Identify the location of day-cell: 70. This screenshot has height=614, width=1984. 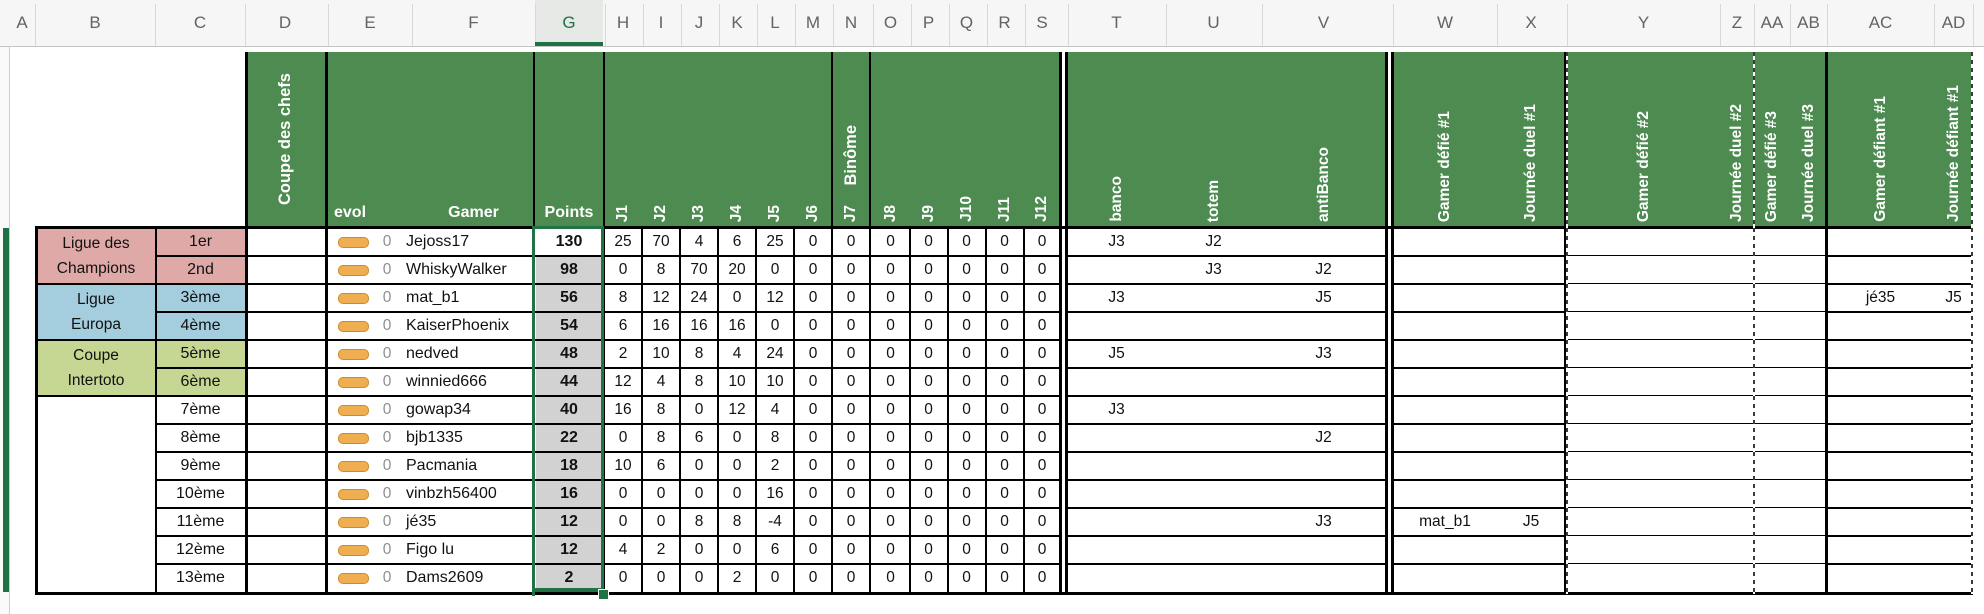
(699, 269).